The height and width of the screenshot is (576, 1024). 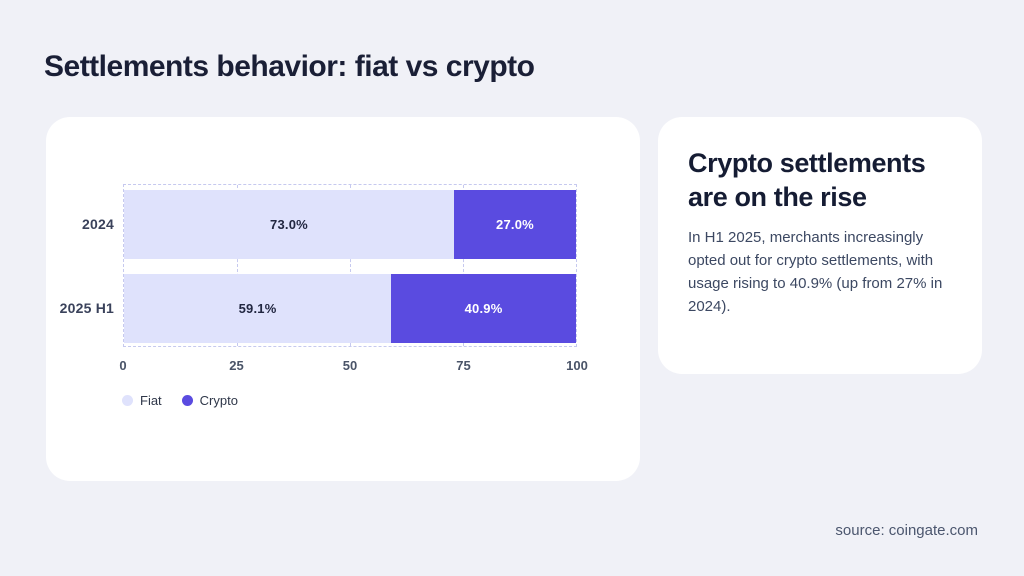 I want to click on bar-value-label: 59.1%, so click(x=257, y=308).